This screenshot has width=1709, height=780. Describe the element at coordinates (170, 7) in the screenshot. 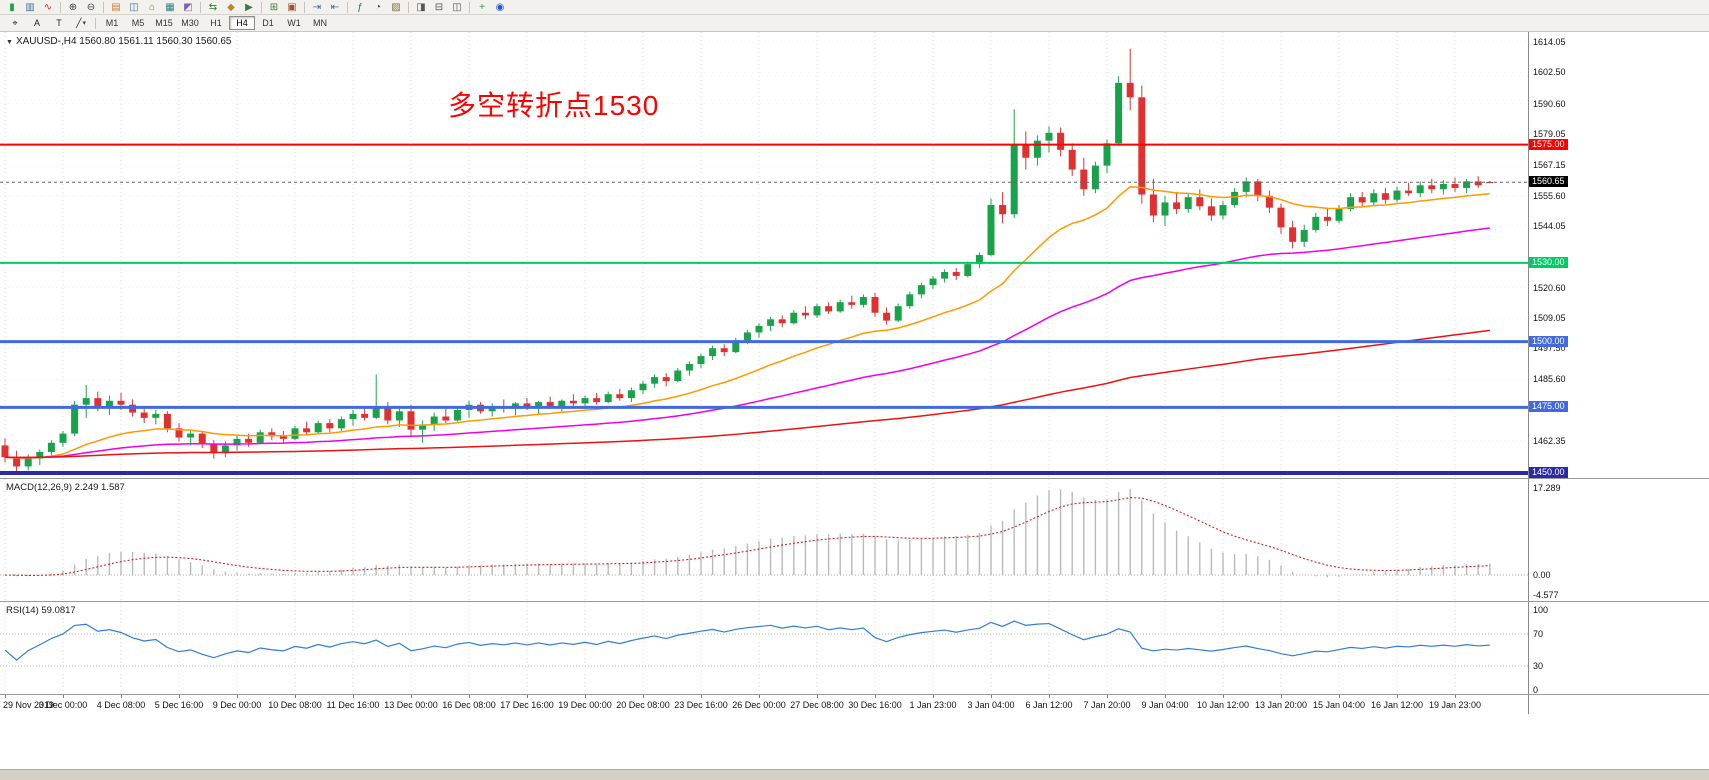

I see `terminal-icon: ▦` at that location.